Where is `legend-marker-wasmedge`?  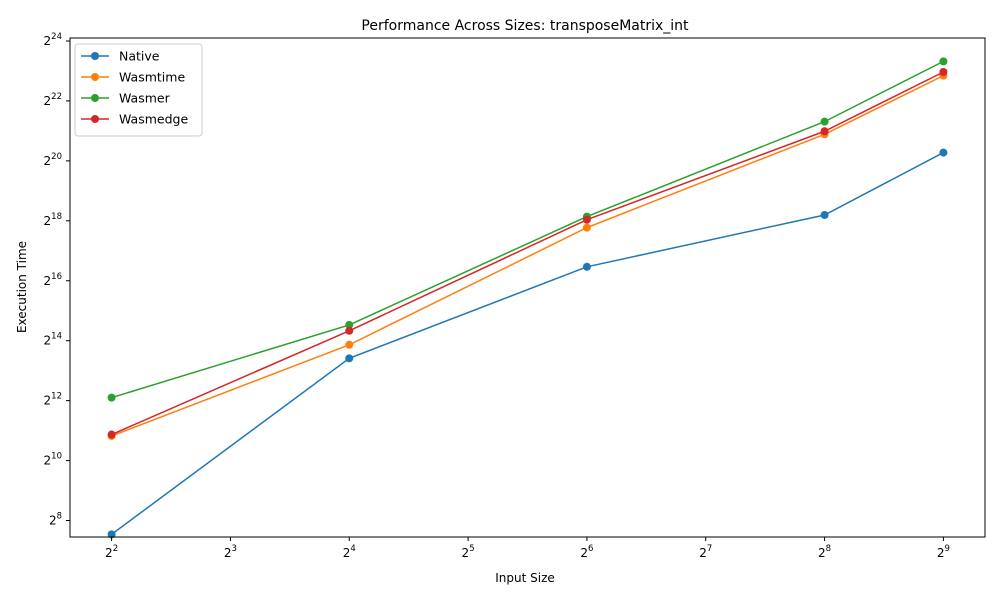
legend-marker-wasmedge is located at coordinates (95, 119).